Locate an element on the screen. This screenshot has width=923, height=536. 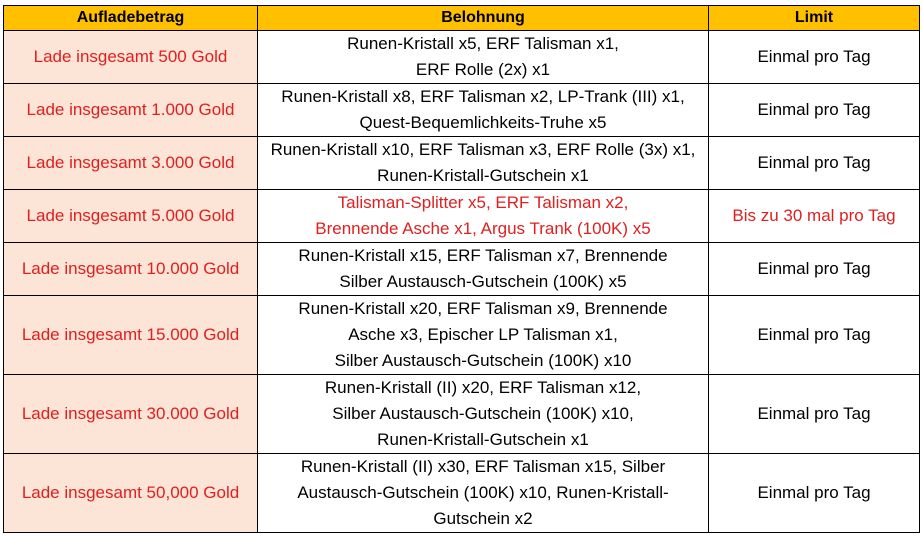
header-row: Aufladebetrag Belohnung Limit is located at coordinates (461, 18).